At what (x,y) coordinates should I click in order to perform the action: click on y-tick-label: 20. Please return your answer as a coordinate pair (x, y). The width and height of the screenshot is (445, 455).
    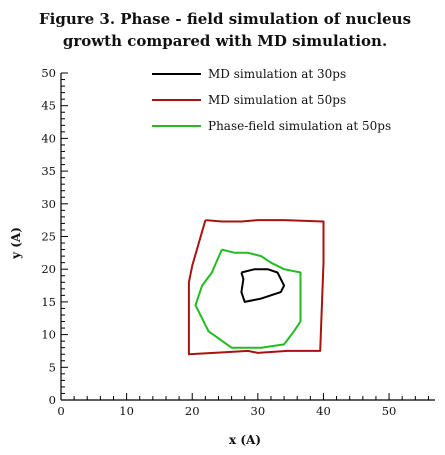
    Looking at the image, I should click on (48, 269).